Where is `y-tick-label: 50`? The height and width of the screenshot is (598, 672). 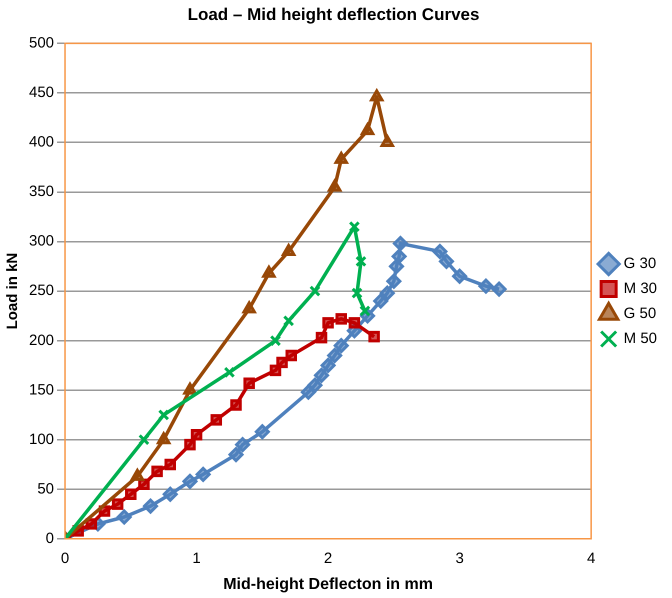 y-tick-label: 50 is located at coordinates (45, 489).